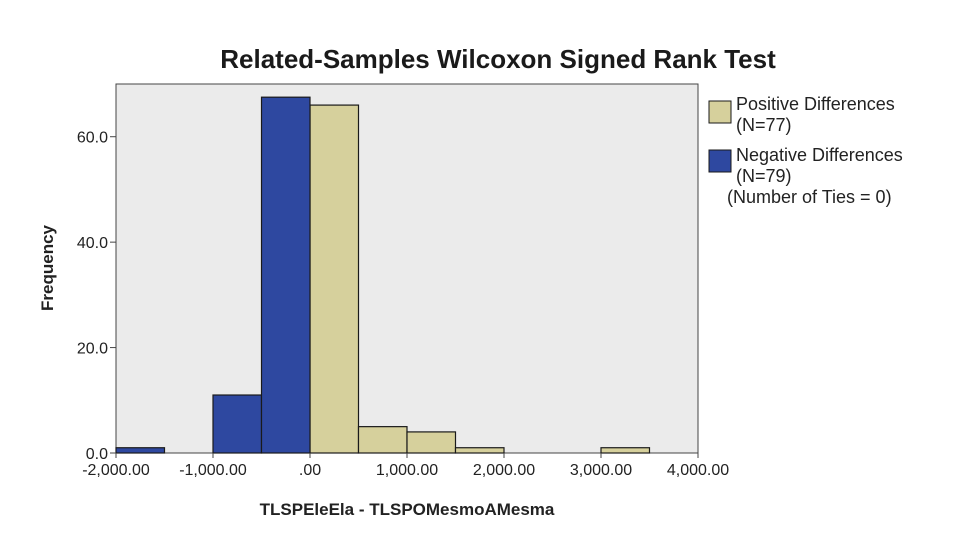  Describe the element at coordinates (720, 161) in the screenshot. I see `legend-swatch-negative` at that location.